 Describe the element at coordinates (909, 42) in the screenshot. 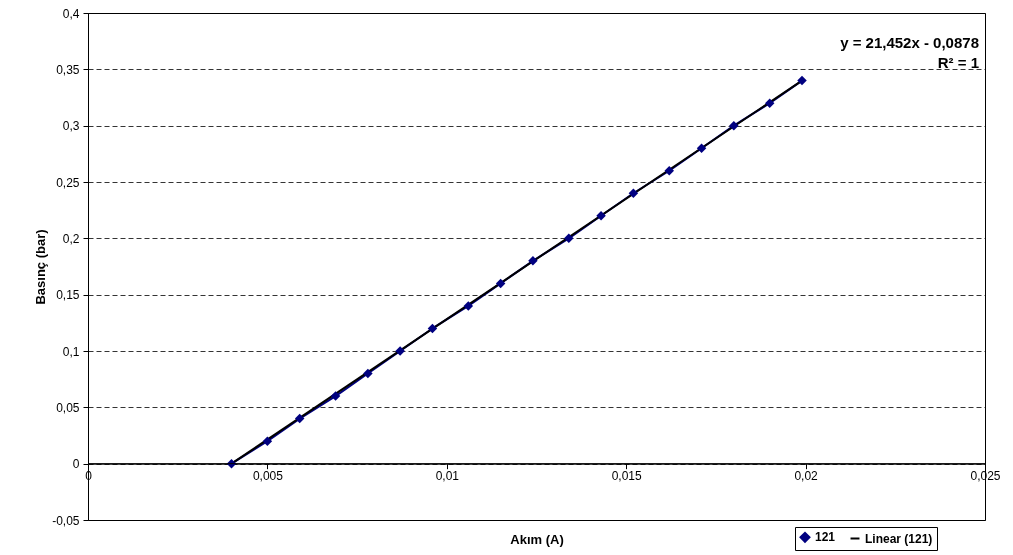

I see `annotation: y = 21,452x - 0,0878` at that location.